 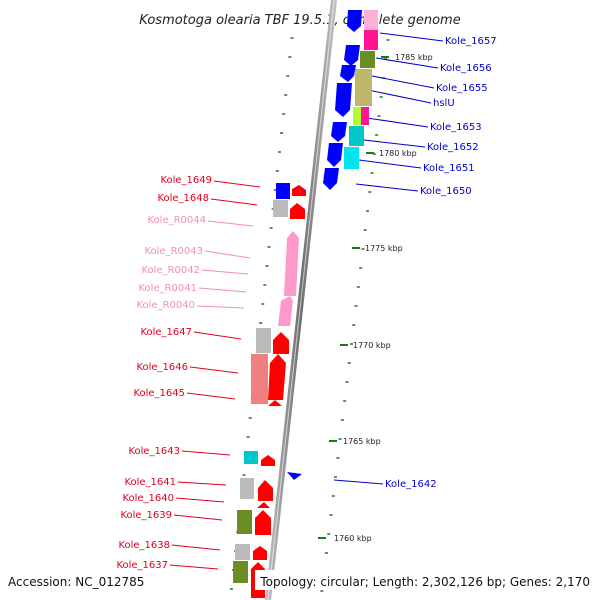 I want to click on accession-text: Accession: NC_012785, so click(x=76, y=582).